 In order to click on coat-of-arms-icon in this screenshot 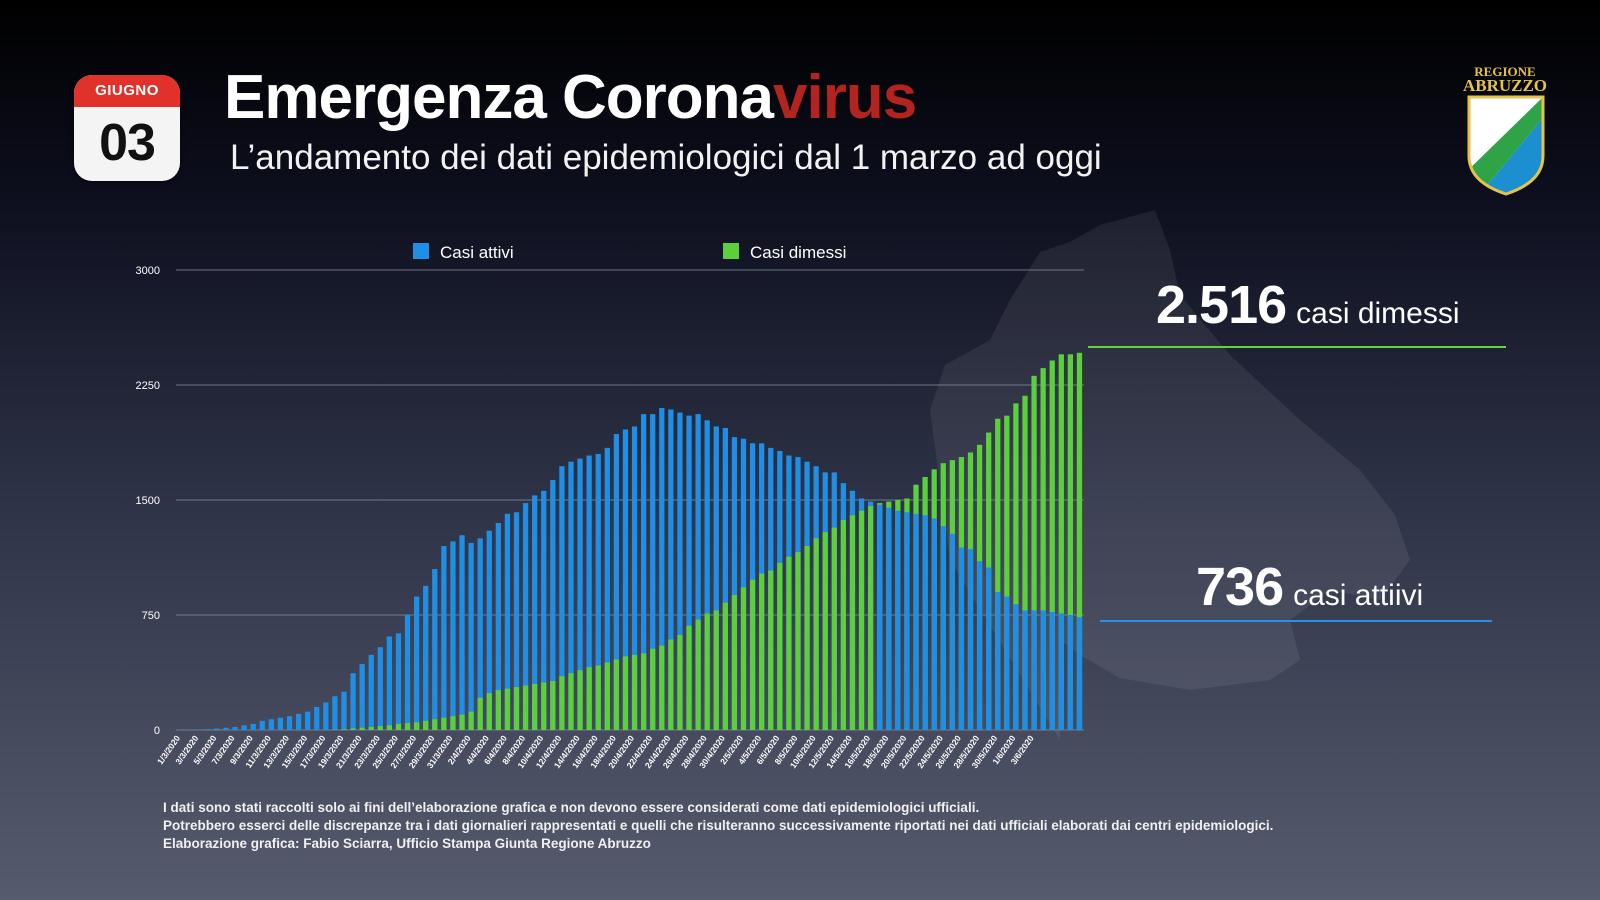, I will do `click(1506, 145)`.